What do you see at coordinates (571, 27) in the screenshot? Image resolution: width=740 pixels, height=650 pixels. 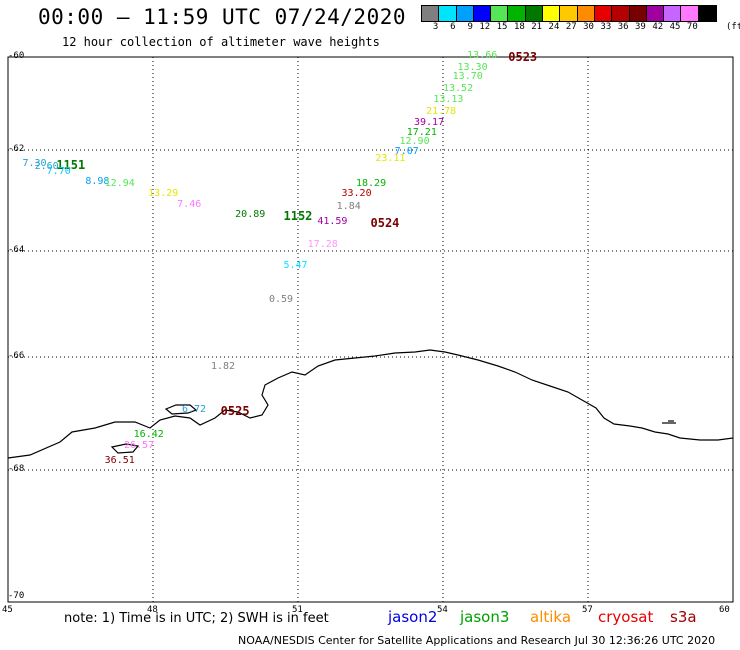 I see `color-scale-label: 27` at bounding box center [571, 27].